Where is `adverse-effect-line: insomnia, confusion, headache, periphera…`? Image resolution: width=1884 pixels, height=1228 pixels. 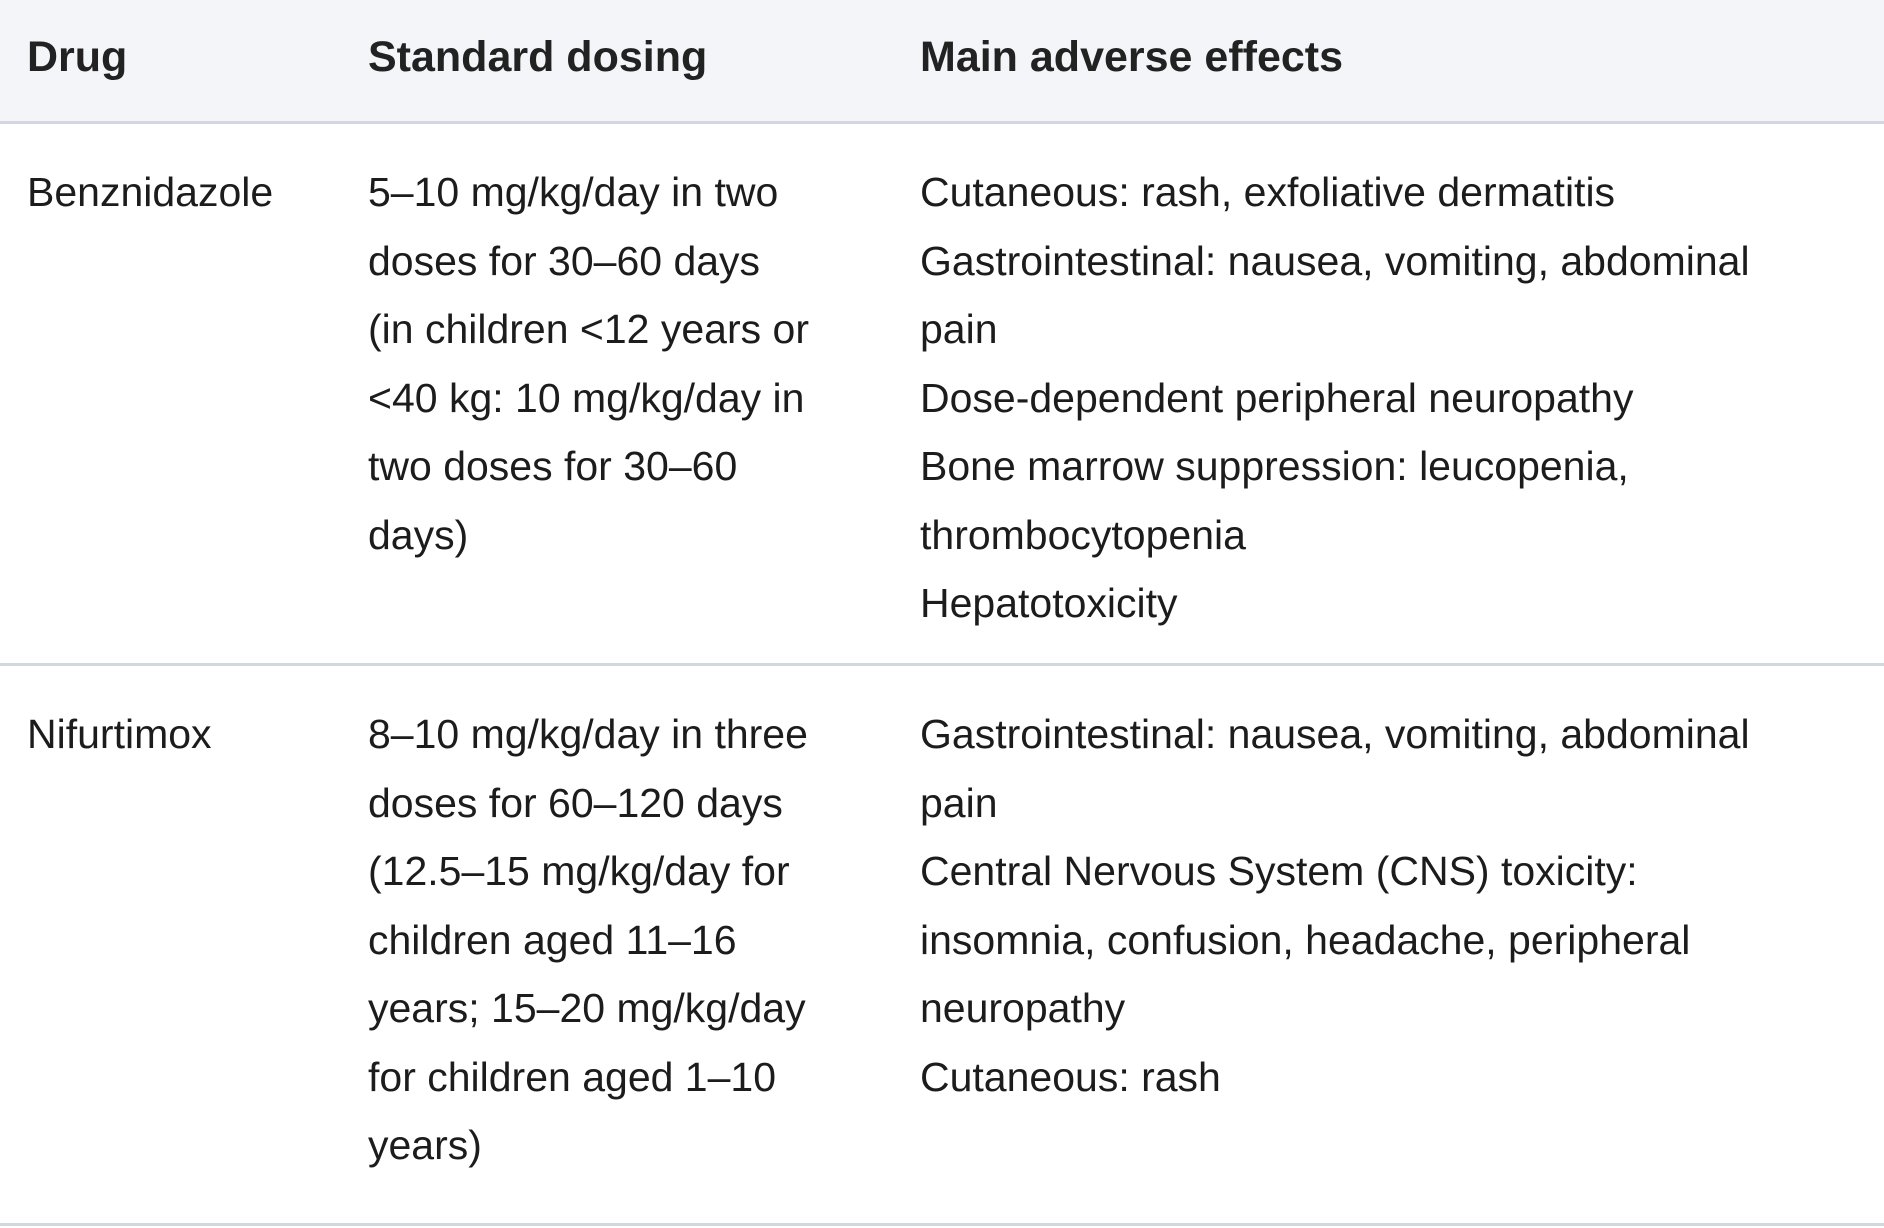
adverse-effect-line: insomnia, confusion, headache, periphera… is located at coordinates (1305, 939).